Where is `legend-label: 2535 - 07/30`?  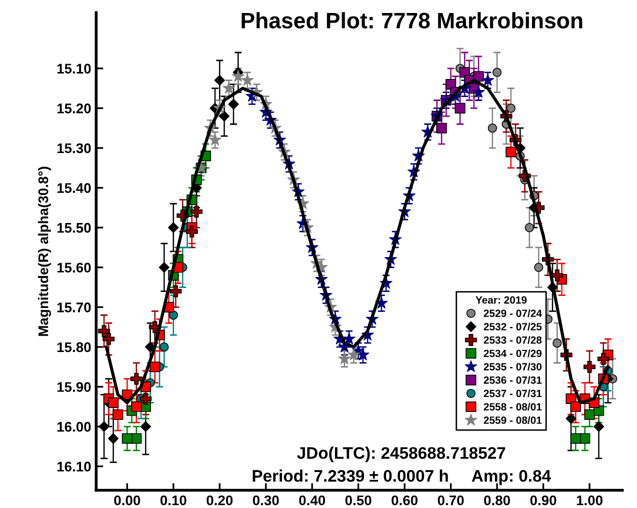 legend-label: 2535 - 07/30 is located at coordinates (513, 366).